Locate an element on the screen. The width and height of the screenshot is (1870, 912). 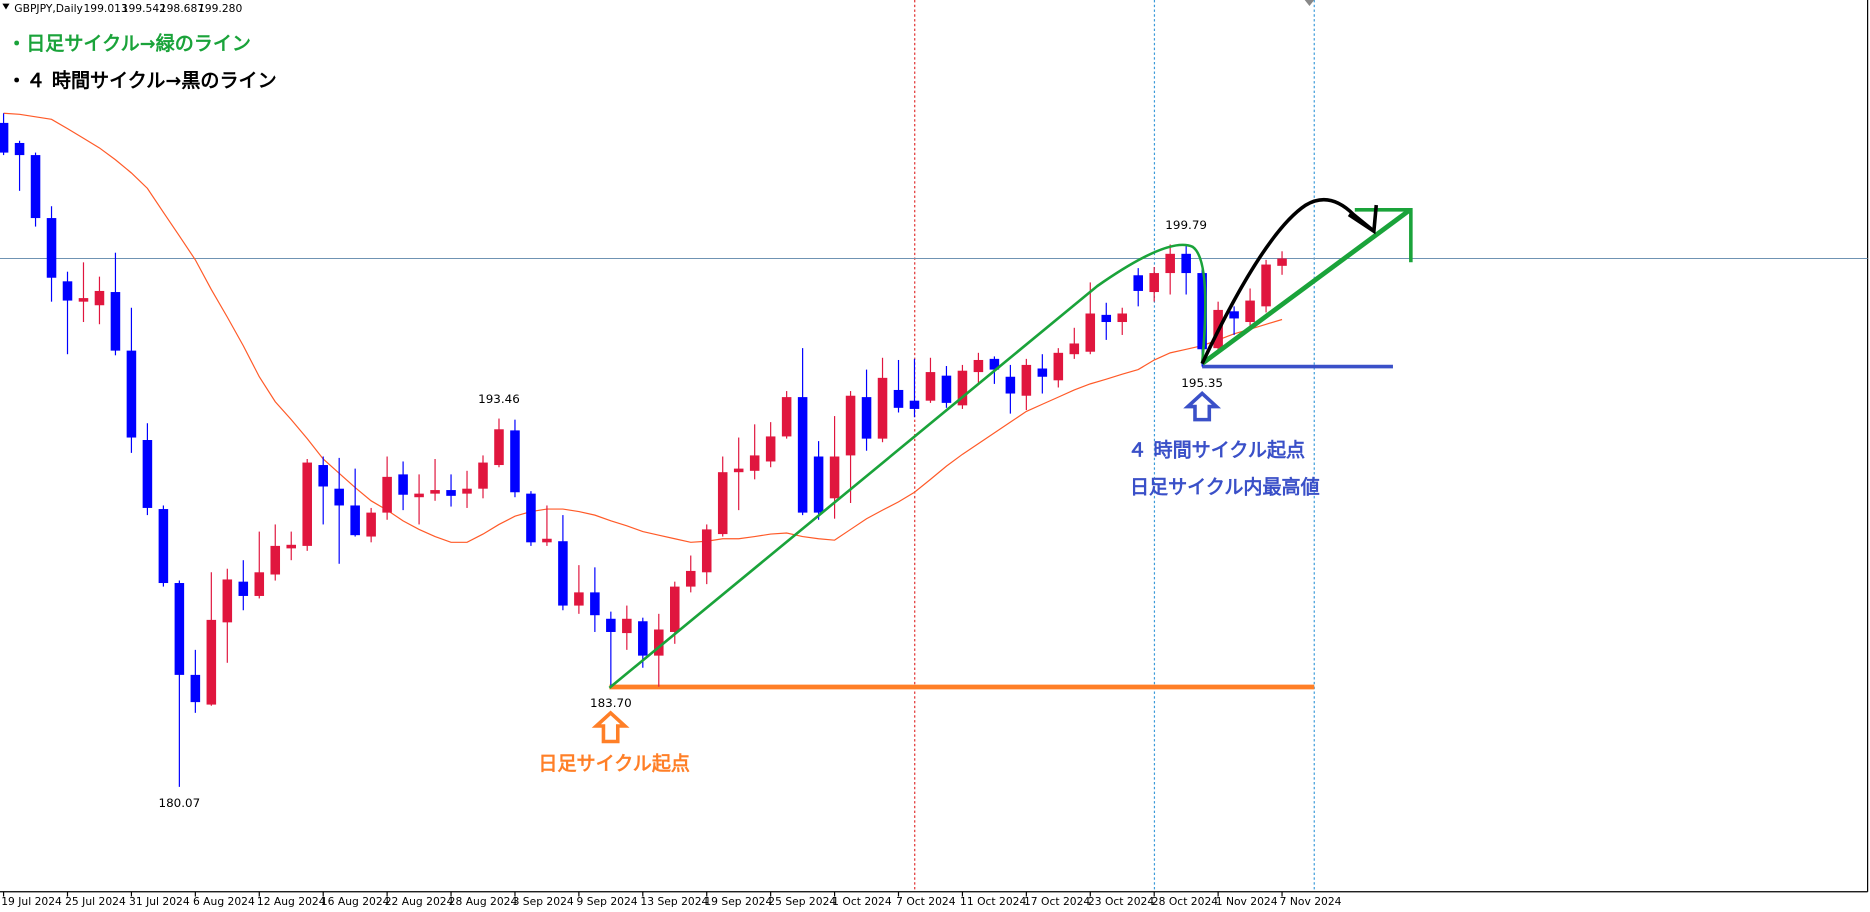
x-tick-label: 23 Oct 2024 is located at coordinates (1121, 901).